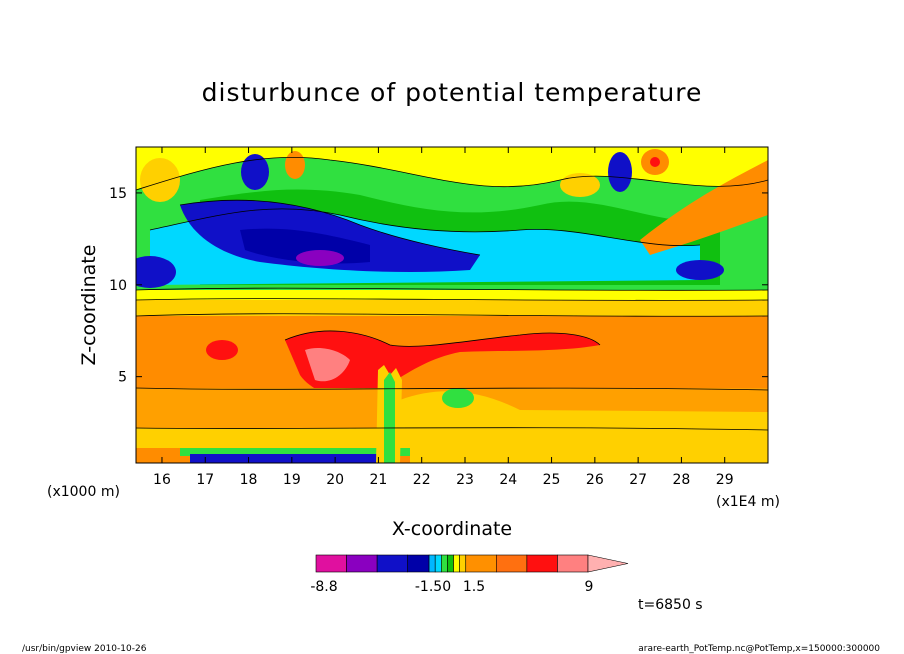  What do you see at coordinates (335, 480) in the screenshot?
I see `x-tick-label: 20` at bounding box center [335, 480].